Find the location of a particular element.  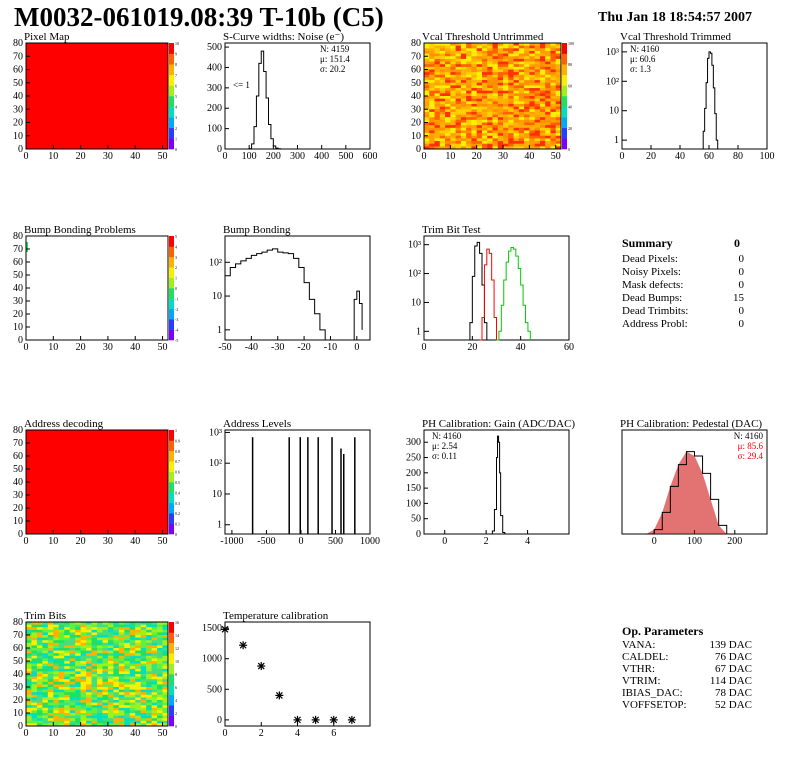

y-tick-label: 1000 is located at coordinates (212, 659).